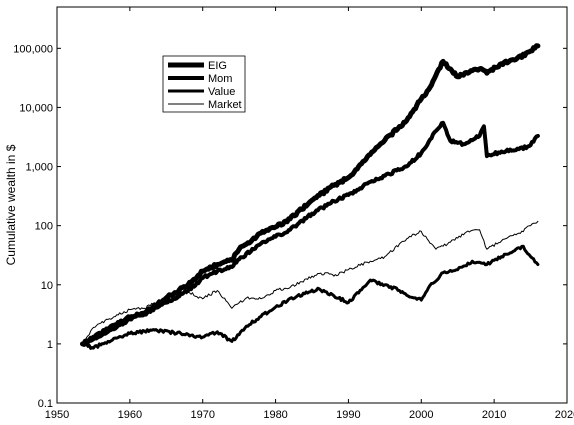 Image resolution: width=574 pixels, height=425 pixels. What do you see at coordinates (11, 204) in the screenshot?
I see `y-axis-label: Cumulative wealth in $` at bounding box center [11, 204].